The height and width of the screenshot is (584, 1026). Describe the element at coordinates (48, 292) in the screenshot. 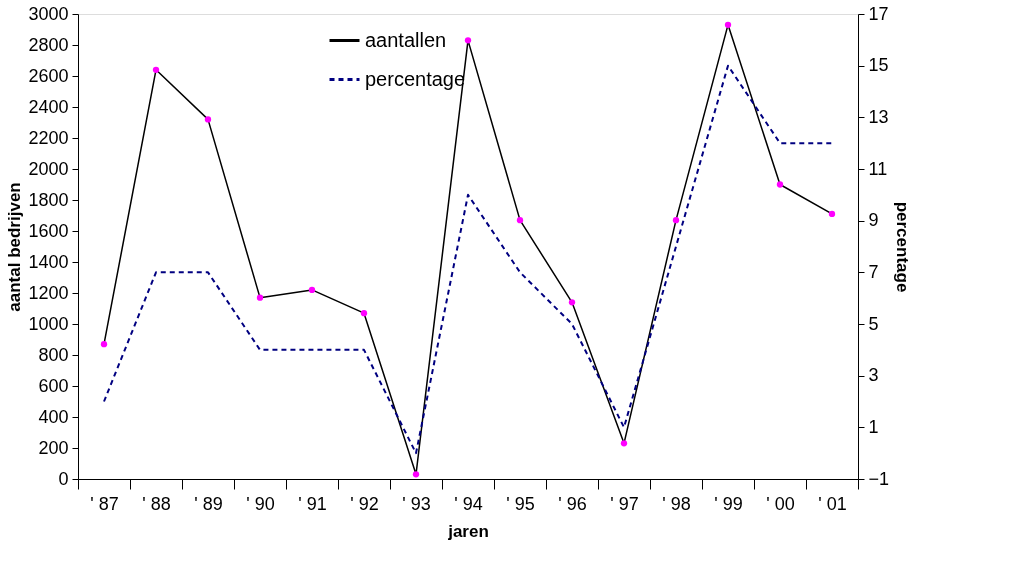

I see `y-tick-label: 1200` at that location.